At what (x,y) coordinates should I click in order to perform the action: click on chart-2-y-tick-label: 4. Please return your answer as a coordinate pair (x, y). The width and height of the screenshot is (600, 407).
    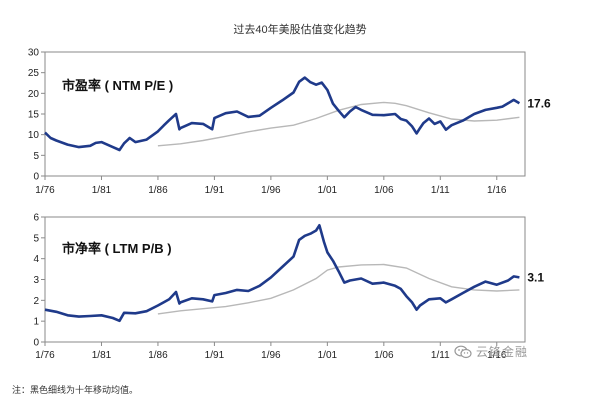
    Looking at the image, I should click on (36, 259).